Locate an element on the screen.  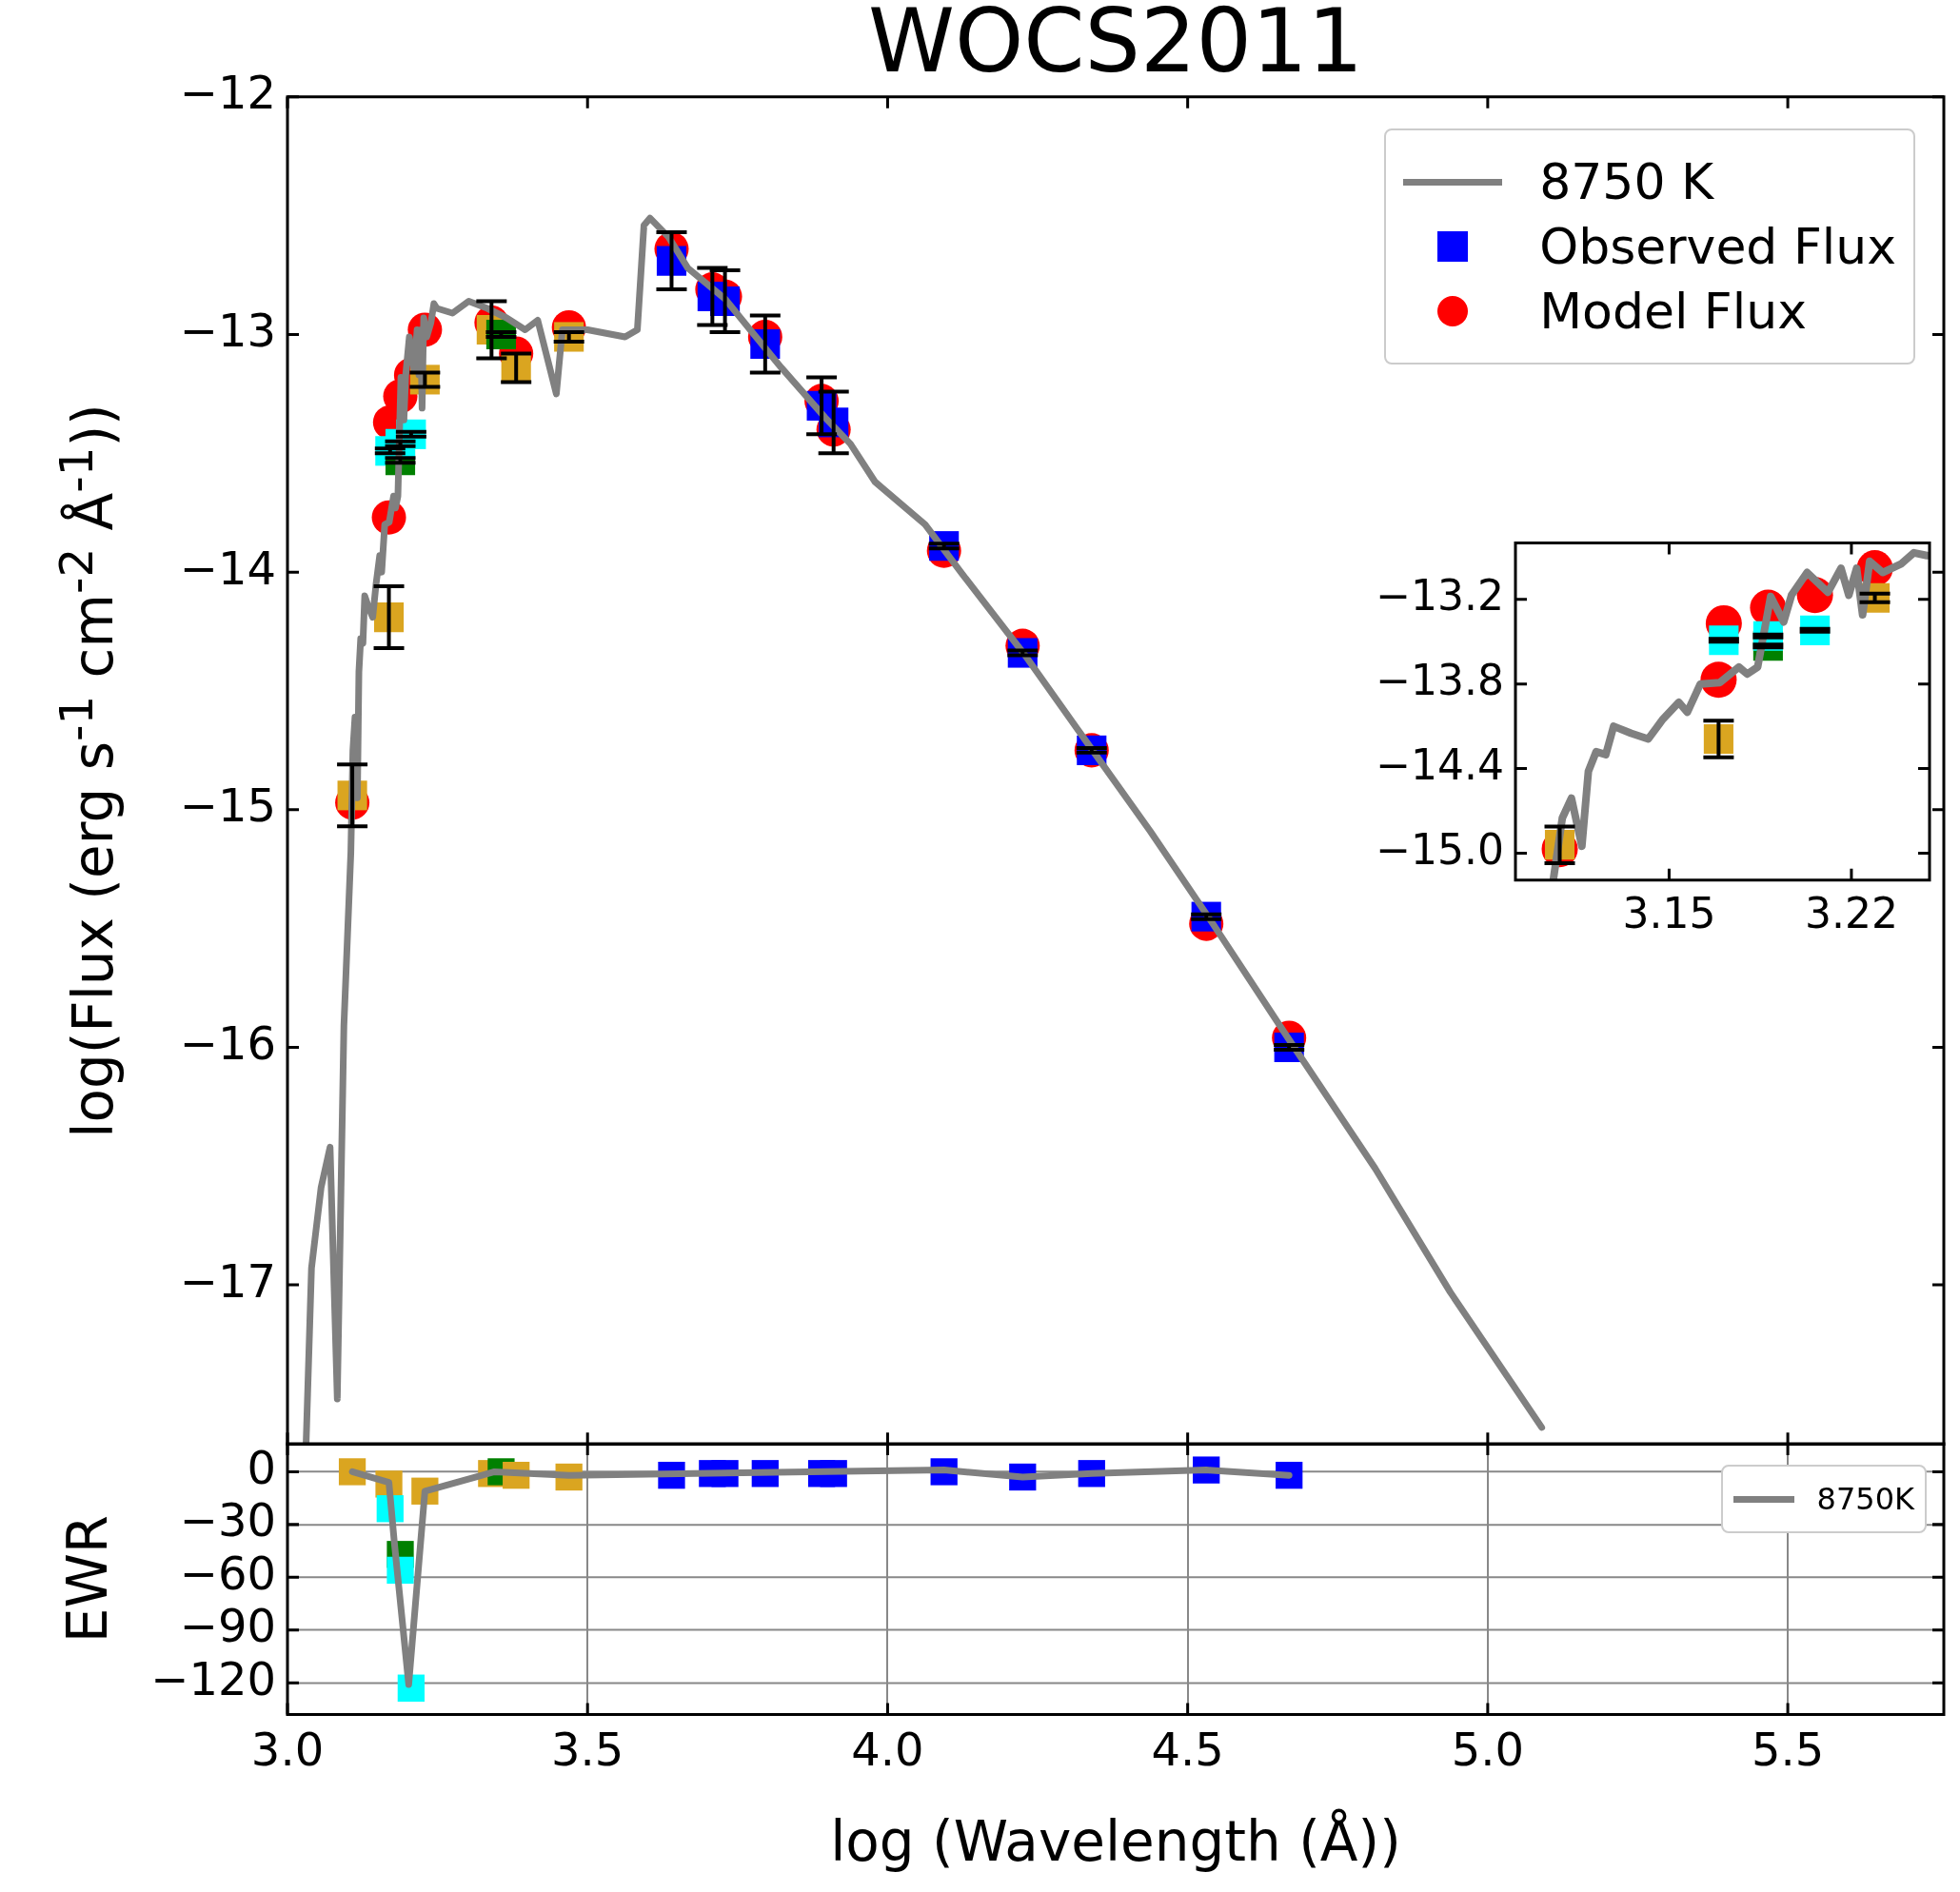
x-tick-label: 3.15 is located at coordinates (1669, 912).